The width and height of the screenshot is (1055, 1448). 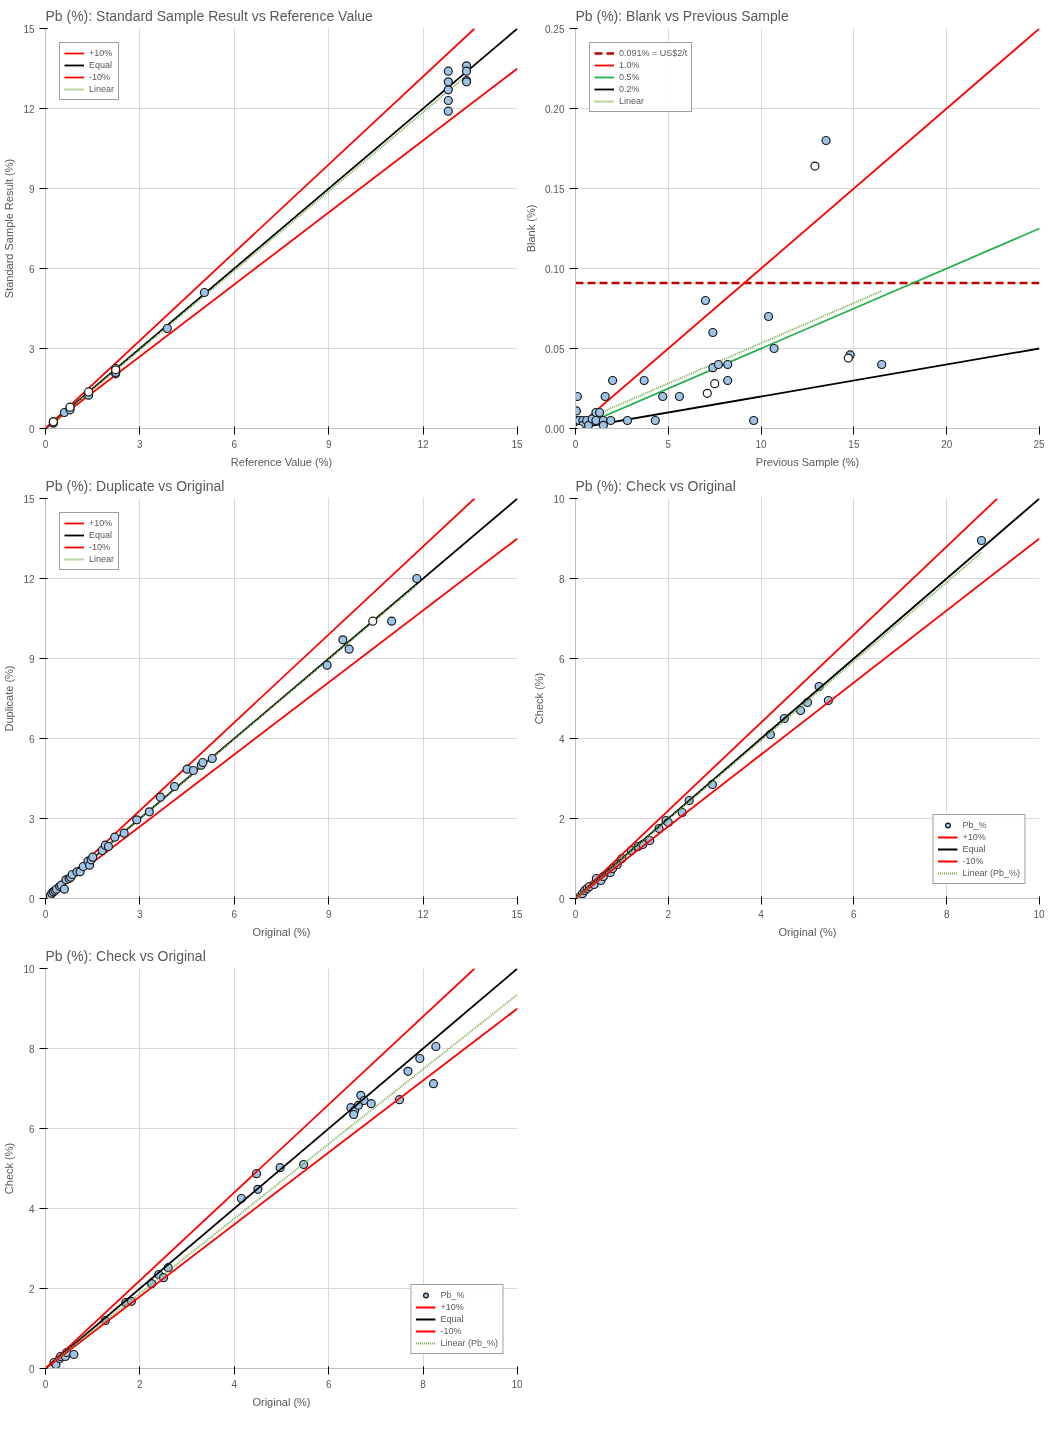 I want to click on y-tick-label: 0.15, so click(x=555, y=189).